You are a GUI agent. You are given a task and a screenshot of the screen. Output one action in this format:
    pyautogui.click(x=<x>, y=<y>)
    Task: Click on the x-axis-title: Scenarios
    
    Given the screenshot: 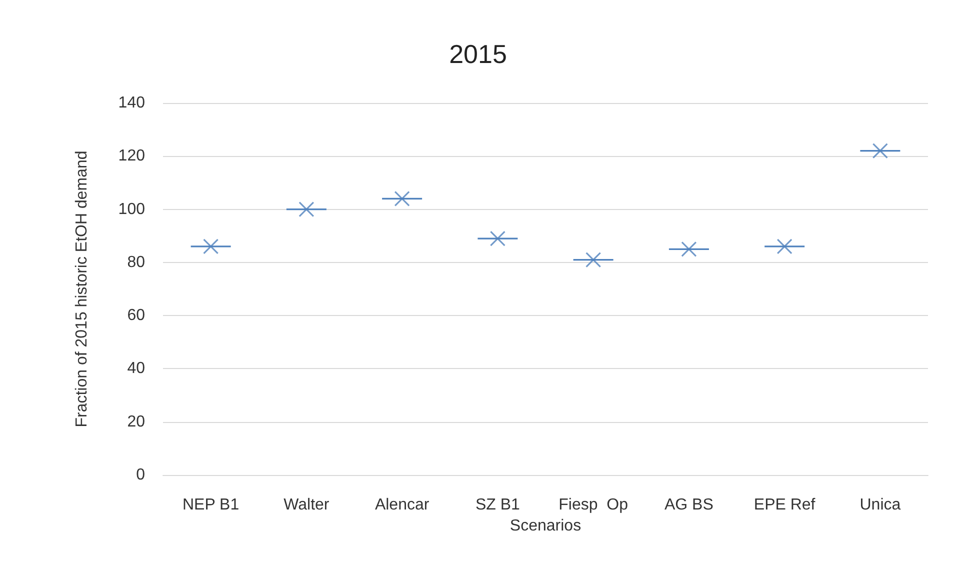 What is the action you would take?
    pyautogui.click(x=546, y=525)
    